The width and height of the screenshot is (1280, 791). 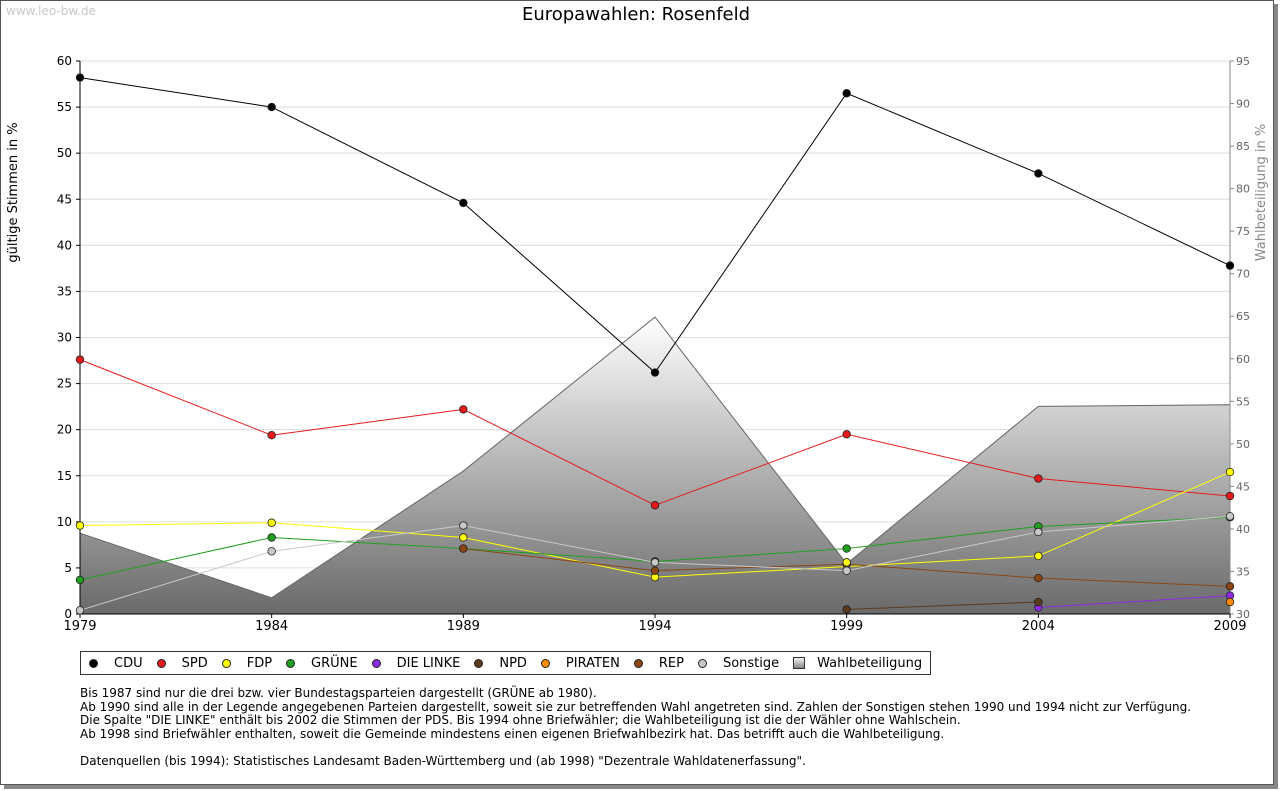 I want to click on legend-item: REP, so click(x=658, y=663).